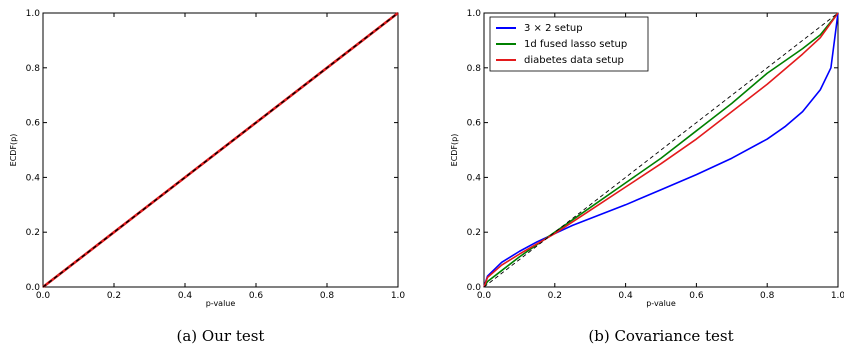  What do you see at coordinates (221, 336) in the screenshot?
I see `panel-caption: (a) Our test` at bounding box center [221, 336].